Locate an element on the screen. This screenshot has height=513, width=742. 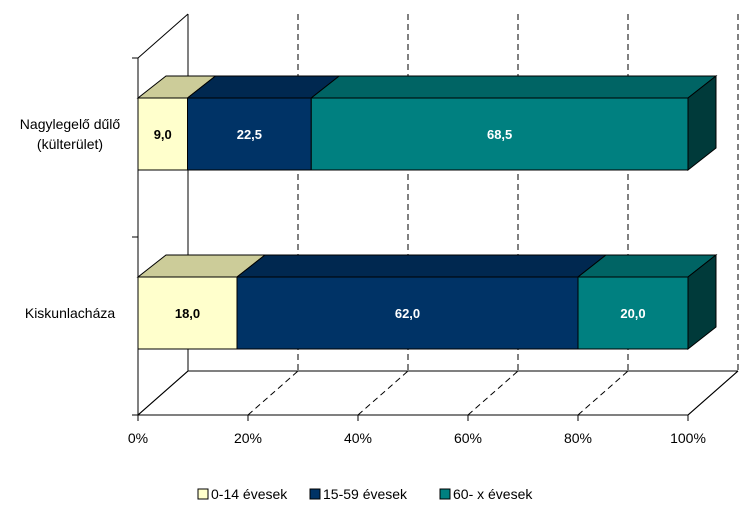
category-label: (külterület) is located at coordinates (70, 144).